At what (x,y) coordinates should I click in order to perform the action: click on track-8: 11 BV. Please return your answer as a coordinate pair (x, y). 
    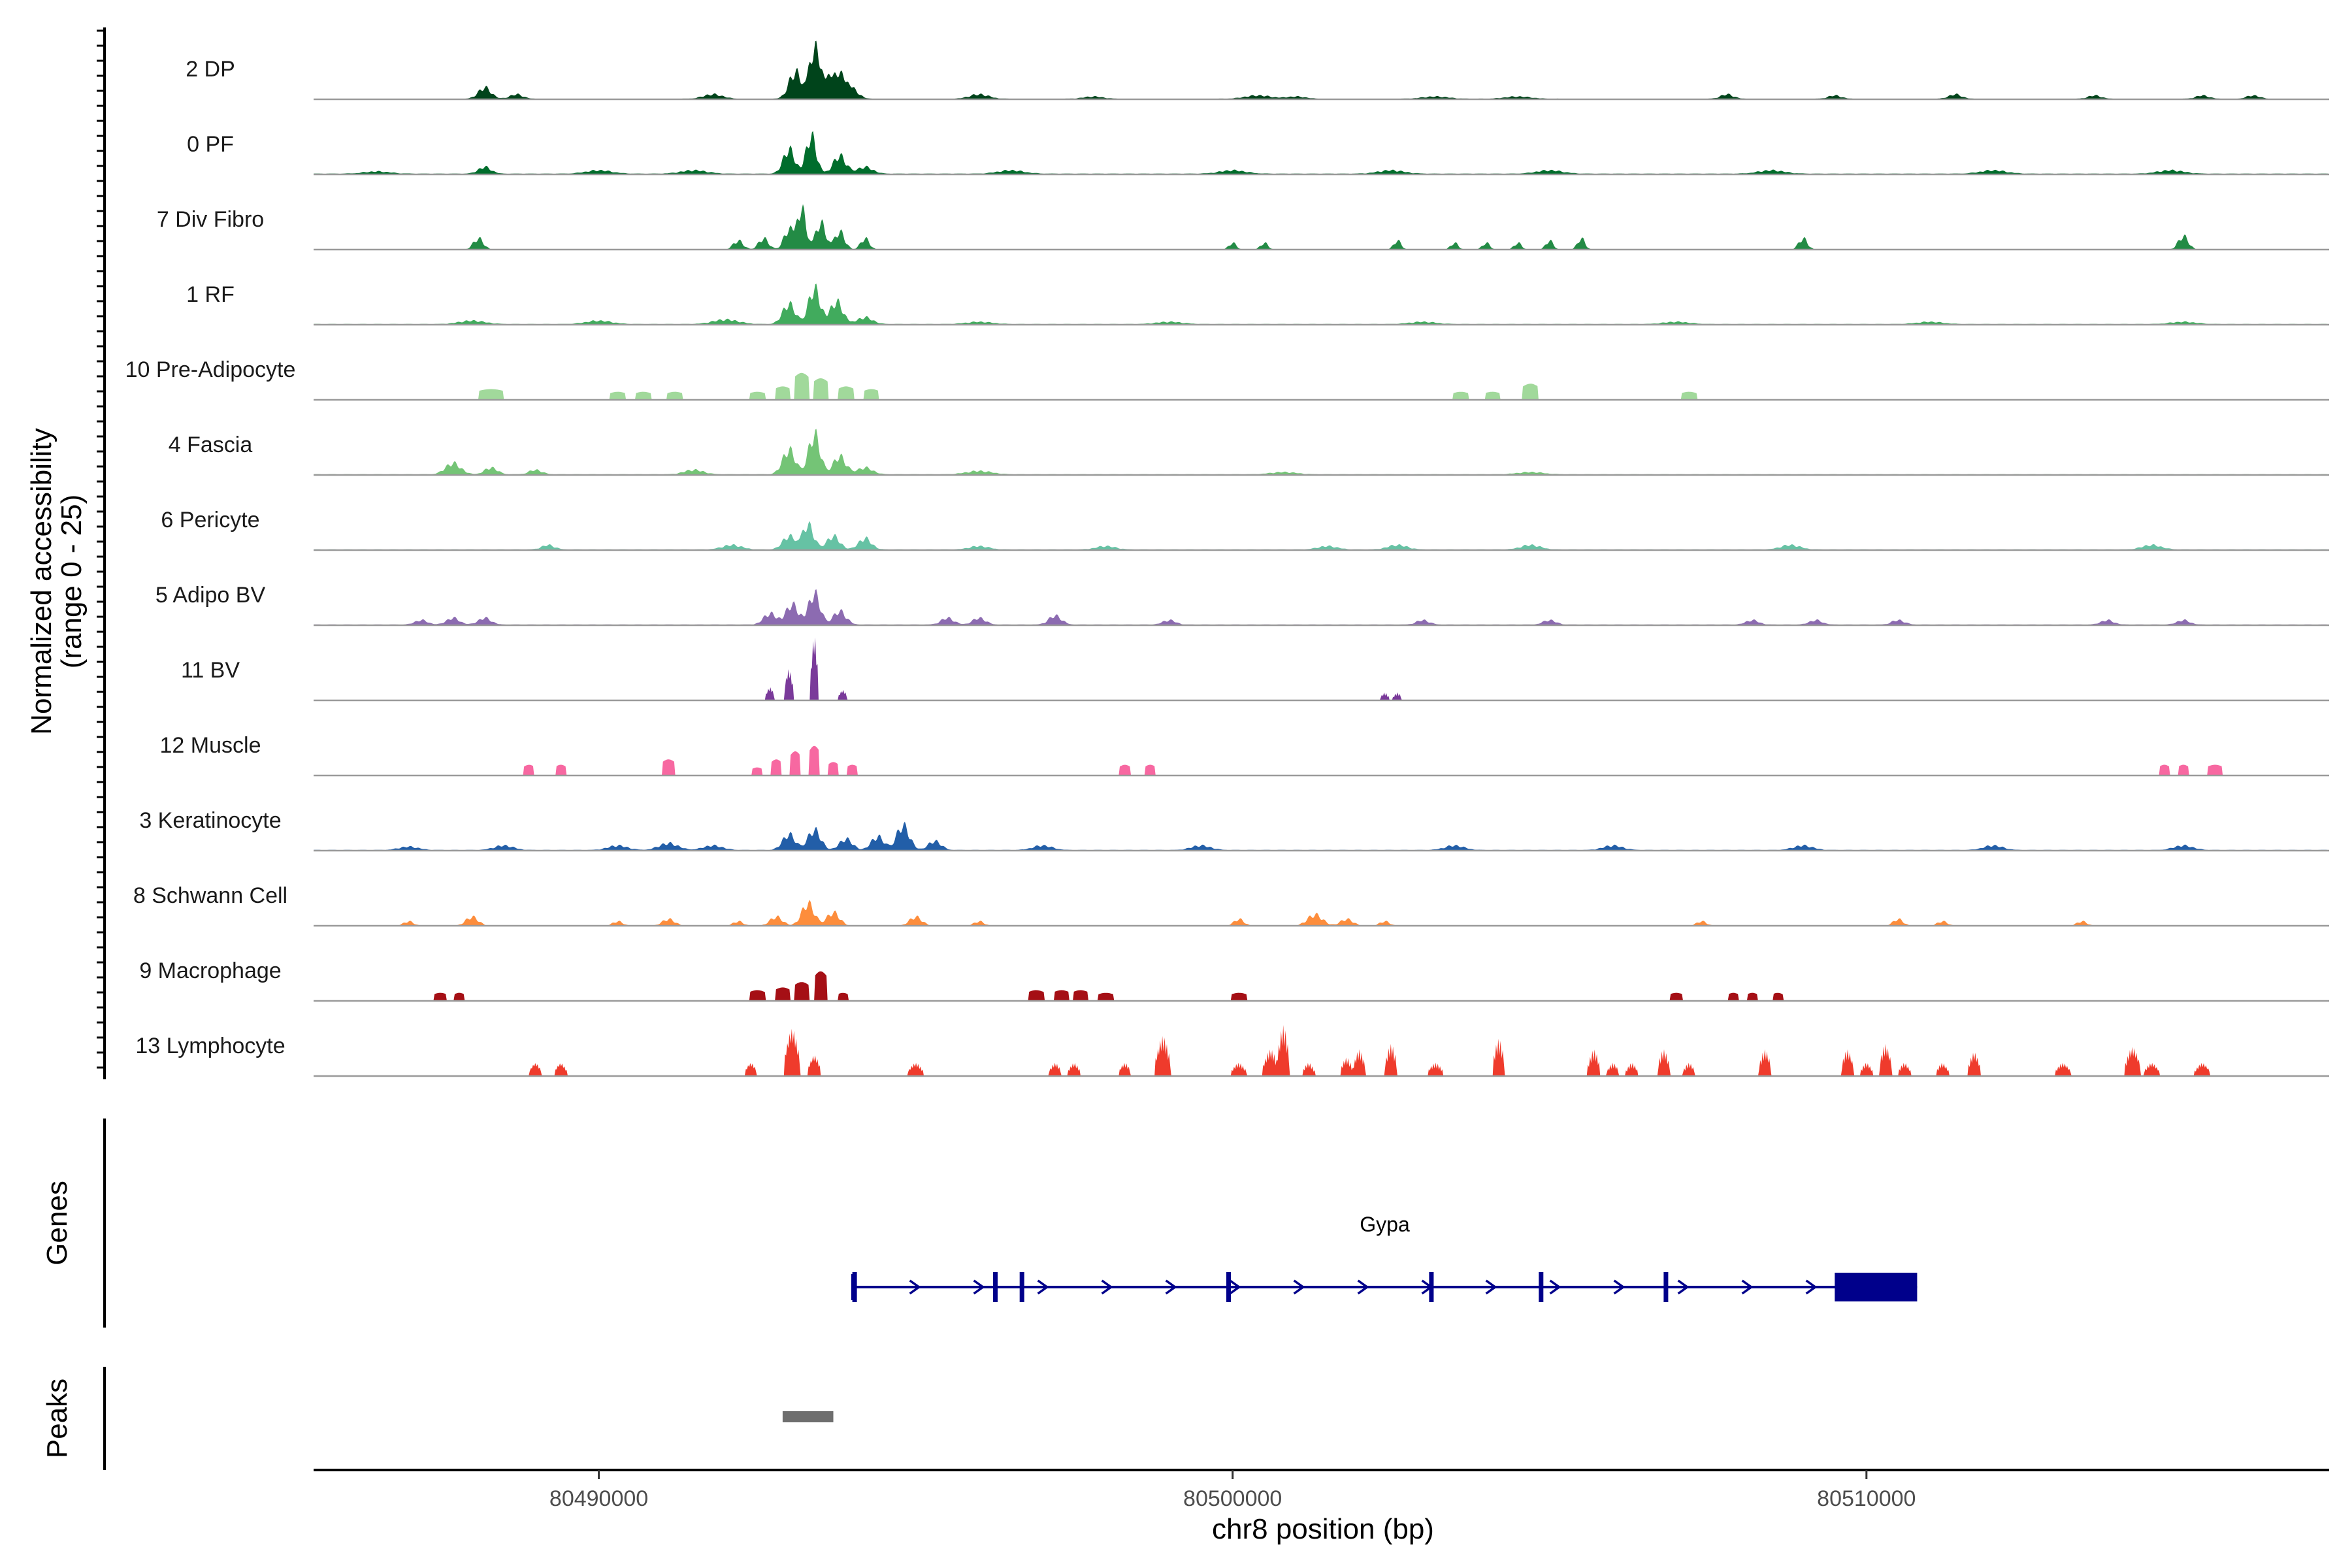
    Looking at the image, I should click on (1255, 669).